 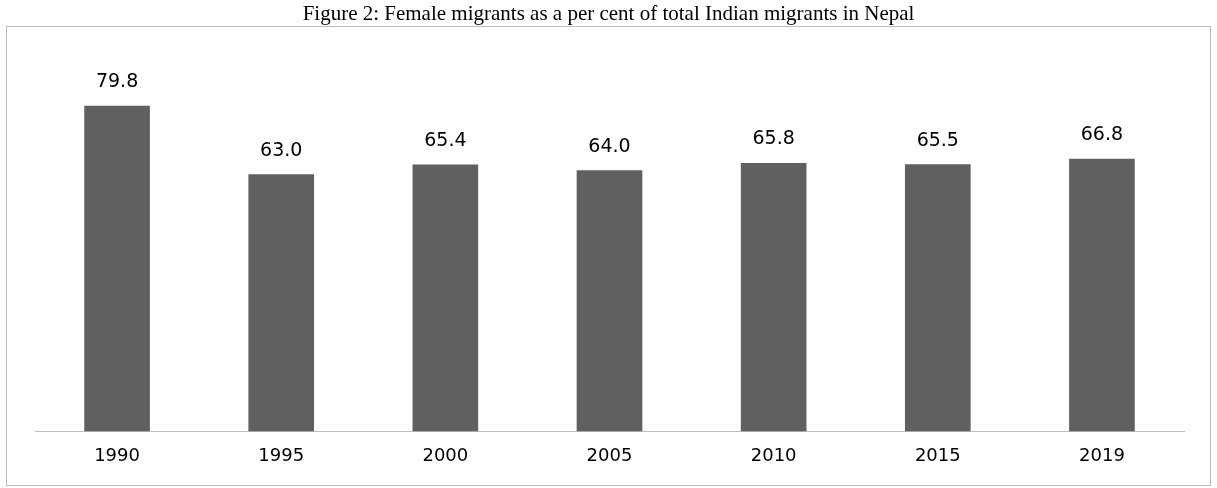 What do you see at coordinates (117, 454) in the screenshot?
I see `x-tick-label: 1990` at bounding box center [117, 454].